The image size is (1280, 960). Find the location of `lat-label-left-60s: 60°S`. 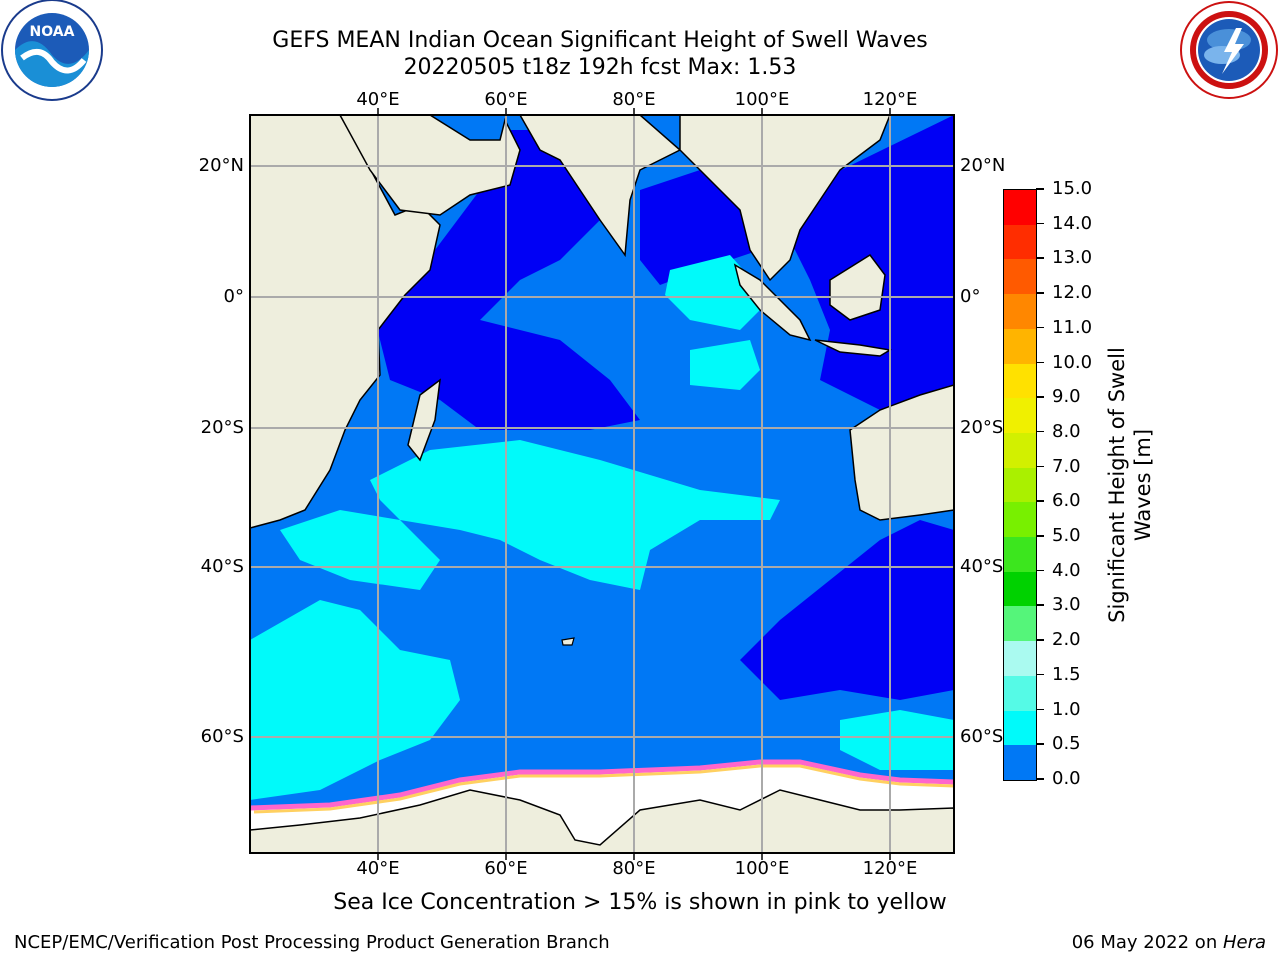

lat-label-left-60s: 60°S is located at coordinates (222, 736).